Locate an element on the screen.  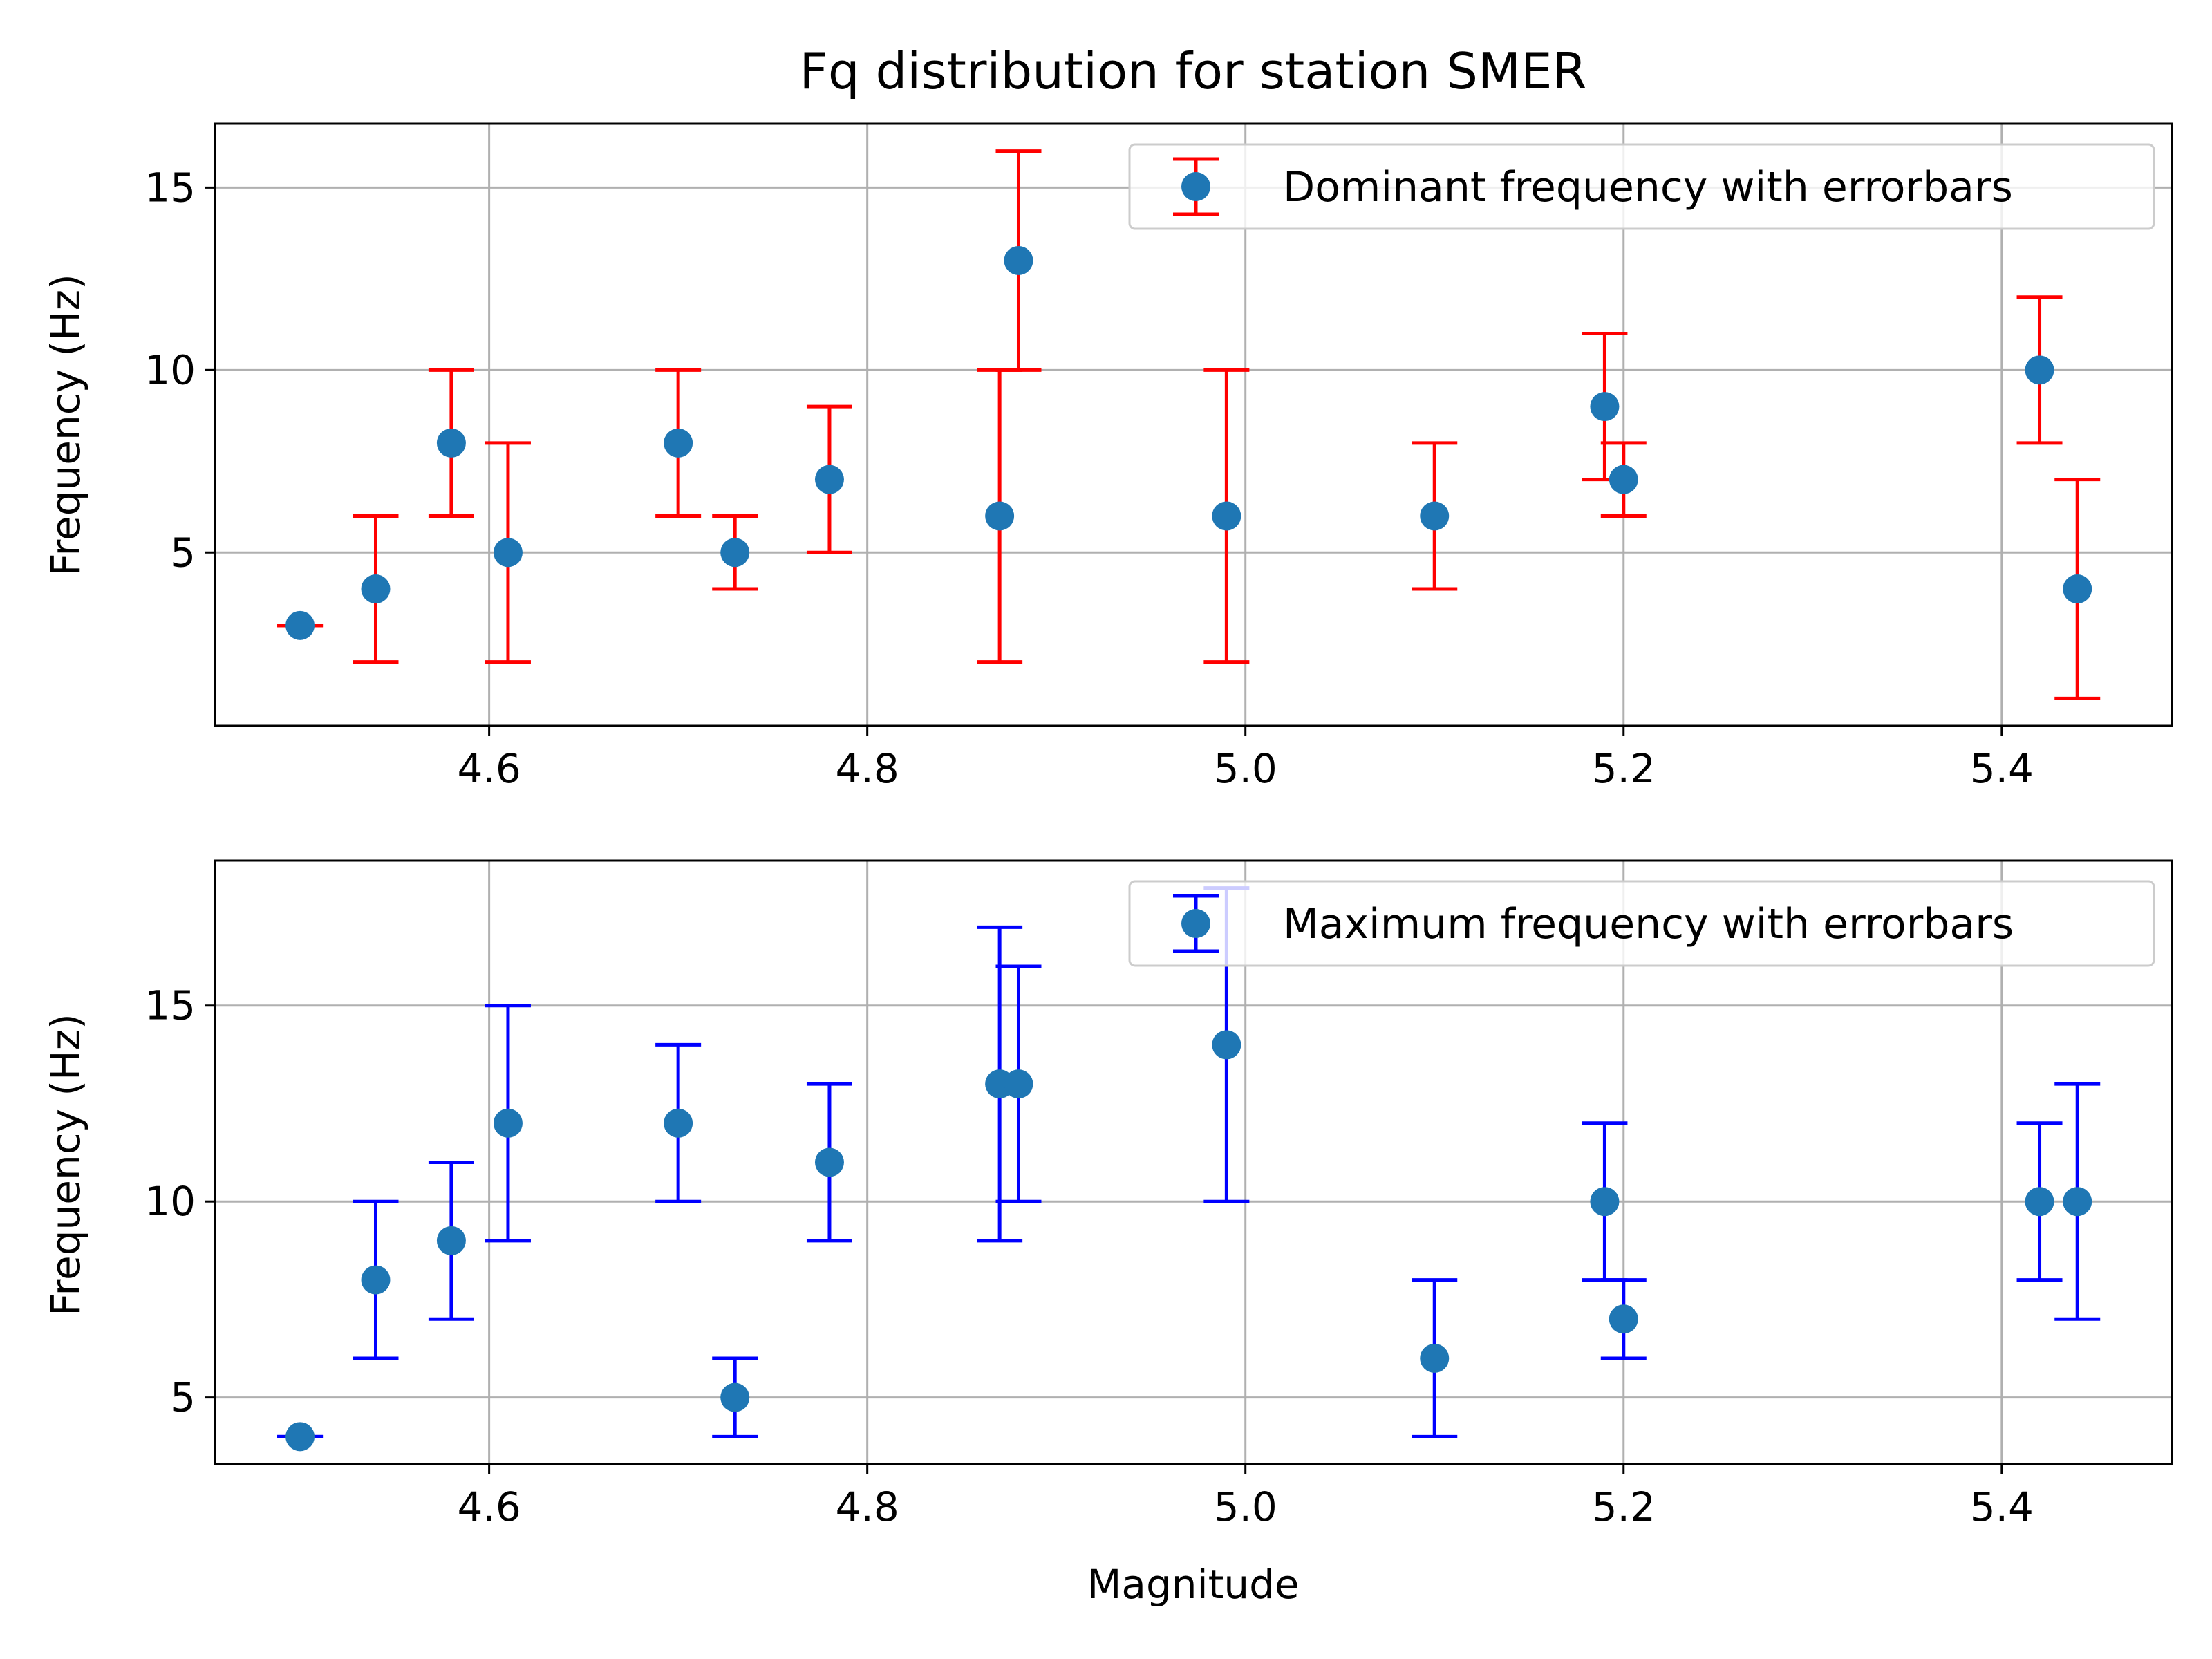
top-ytick-label-0: 5 is located at coordinates (183, 552).